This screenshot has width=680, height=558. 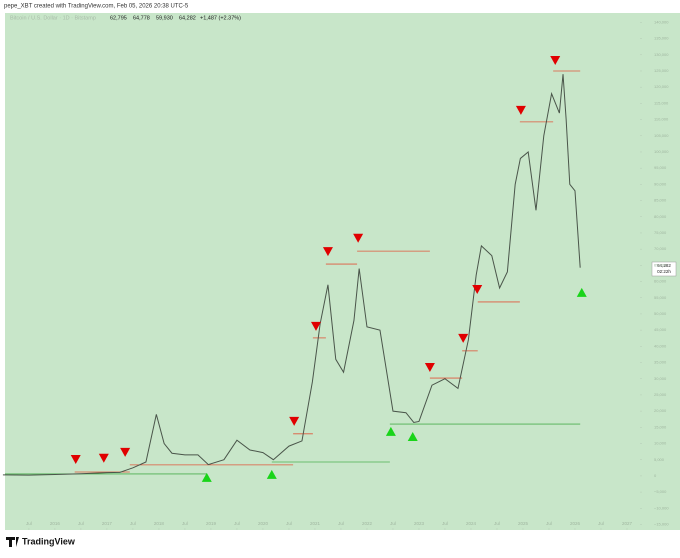 What do you see at coordinates (660, 329) in the screenshot?
I see `y-tick-label: 45,000` at bounding box center [660, 329].